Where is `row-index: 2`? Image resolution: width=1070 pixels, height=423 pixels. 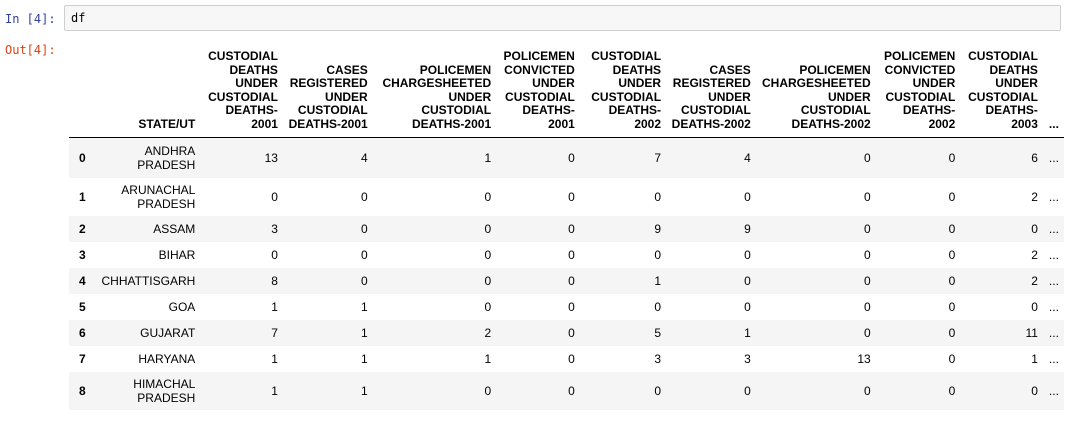
row-index: 2 is located at coordinates (81, 229).